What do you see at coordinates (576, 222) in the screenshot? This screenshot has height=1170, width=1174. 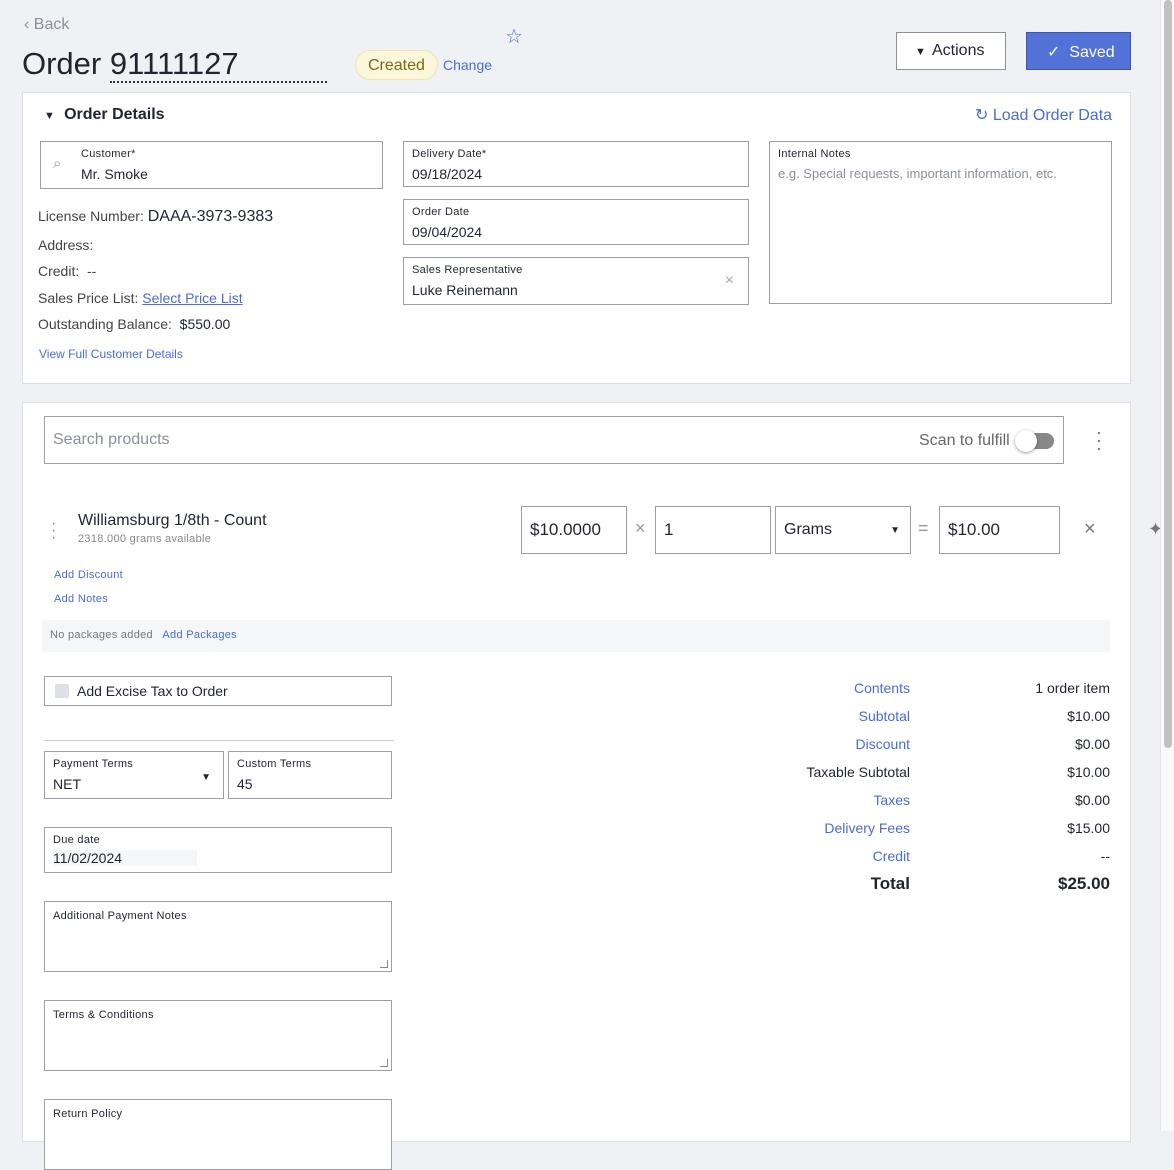 I see `order-date-field: Order Date 09/04/2024` at bounding box center [576, 222].